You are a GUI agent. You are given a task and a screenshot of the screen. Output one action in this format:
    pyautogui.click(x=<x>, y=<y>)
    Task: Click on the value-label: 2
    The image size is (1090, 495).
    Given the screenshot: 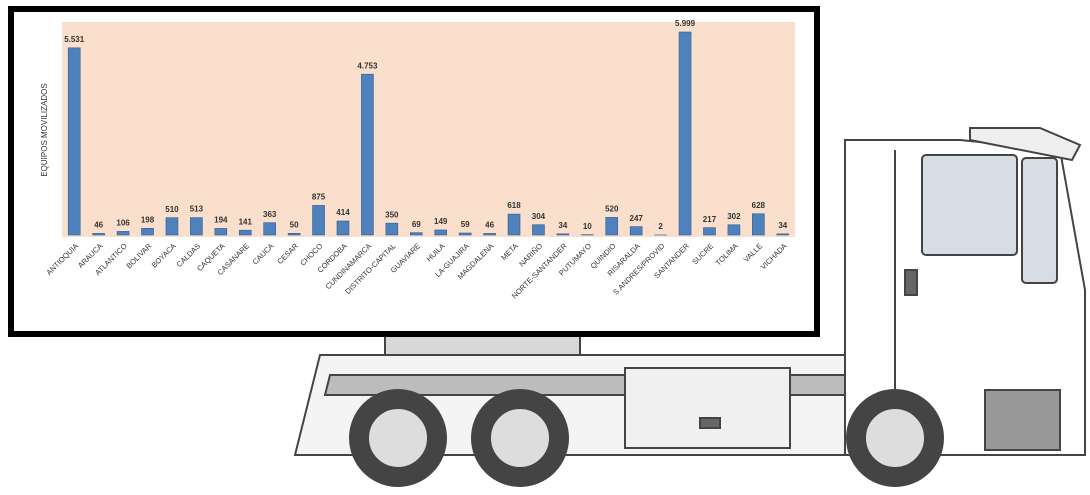 What is the action you would take?
    pyautogui.click(x=660, y=226)
    